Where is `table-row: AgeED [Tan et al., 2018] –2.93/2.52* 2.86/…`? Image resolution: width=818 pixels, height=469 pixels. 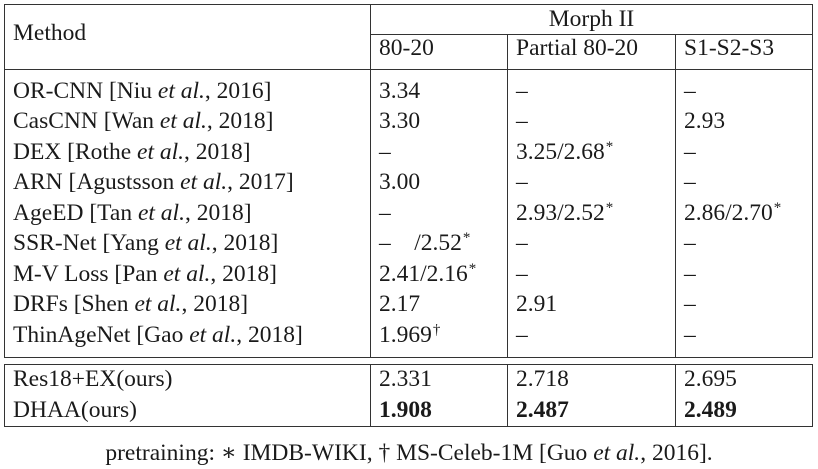 table-row: AgeED [Tan et al., 2018] –2.93/2.52* 2.86/… is located at coordinates (409, 213).